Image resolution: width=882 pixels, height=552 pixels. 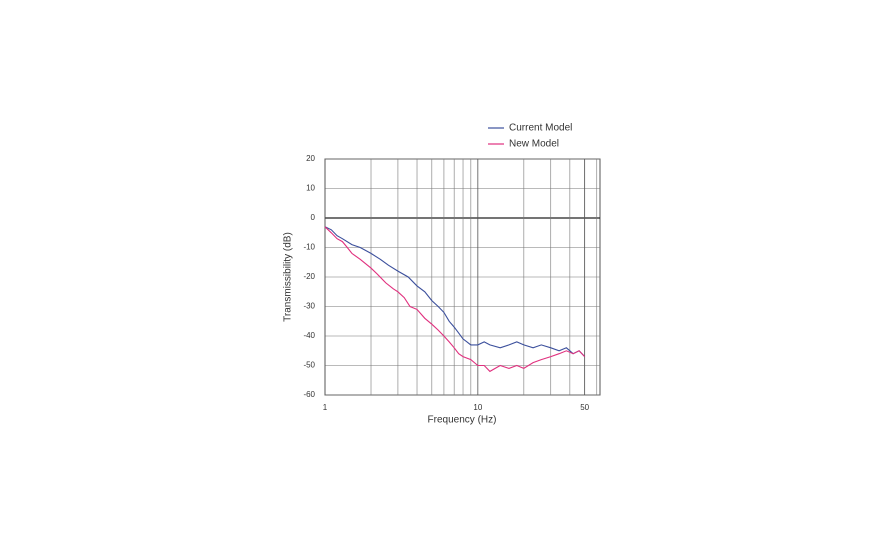 What do you see at coordinates (309, 276) in the screenshot?
I see `y-tick-label: -20` at bounding box center [309, 276].